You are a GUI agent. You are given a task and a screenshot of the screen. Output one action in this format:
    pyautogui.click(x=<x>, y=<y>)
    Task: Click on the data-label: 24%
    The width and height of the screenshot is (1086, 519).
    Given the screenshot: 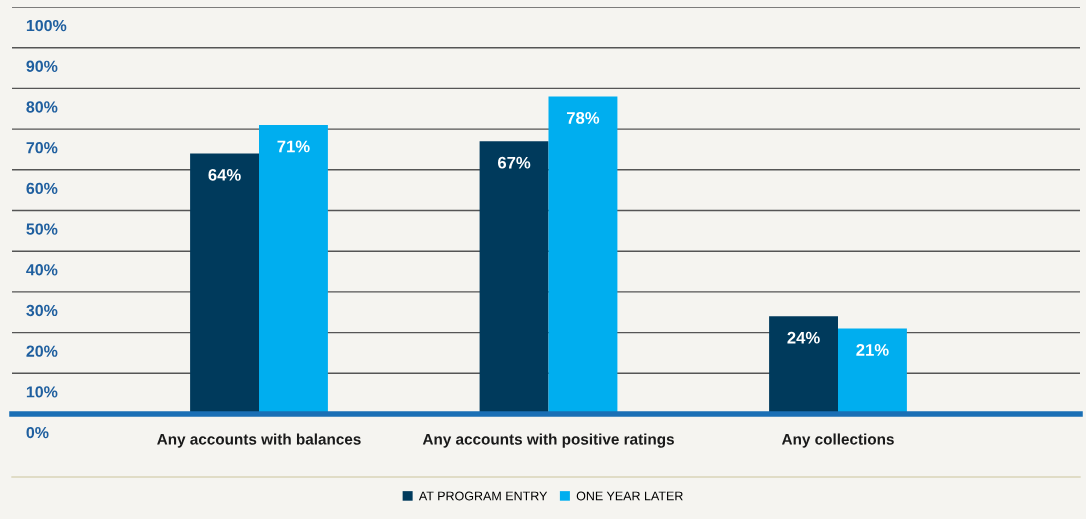 What is the action you would take?
    pyautogui.click(x=803, y=337)
    